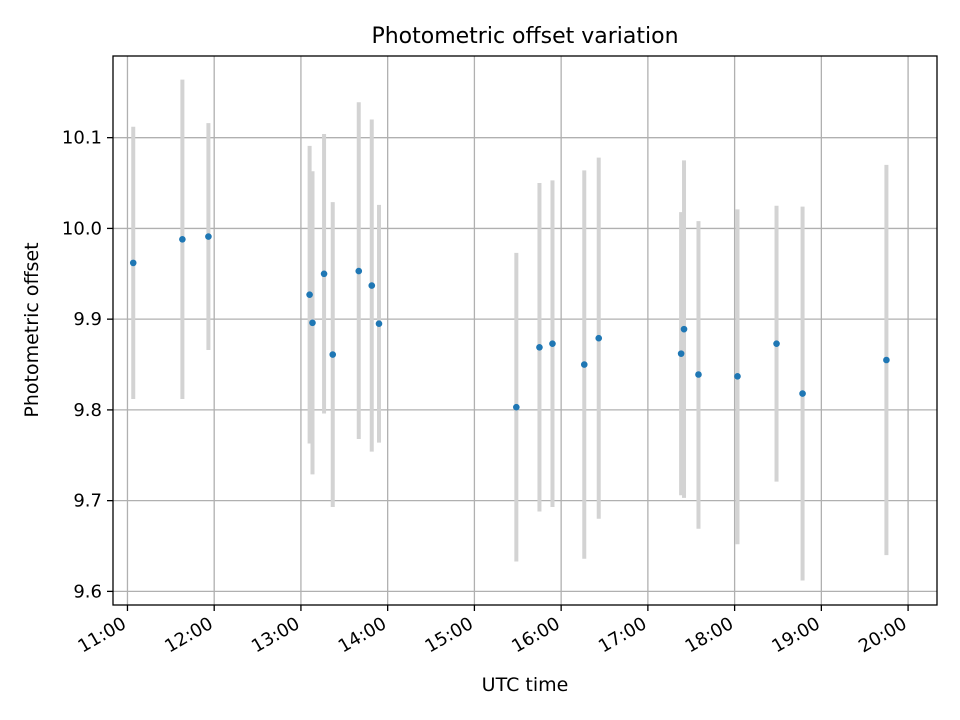 The width and height of the screenshot is (960, 720). I want to click on chart-title: Photometric offset variation, so click(524, 36).